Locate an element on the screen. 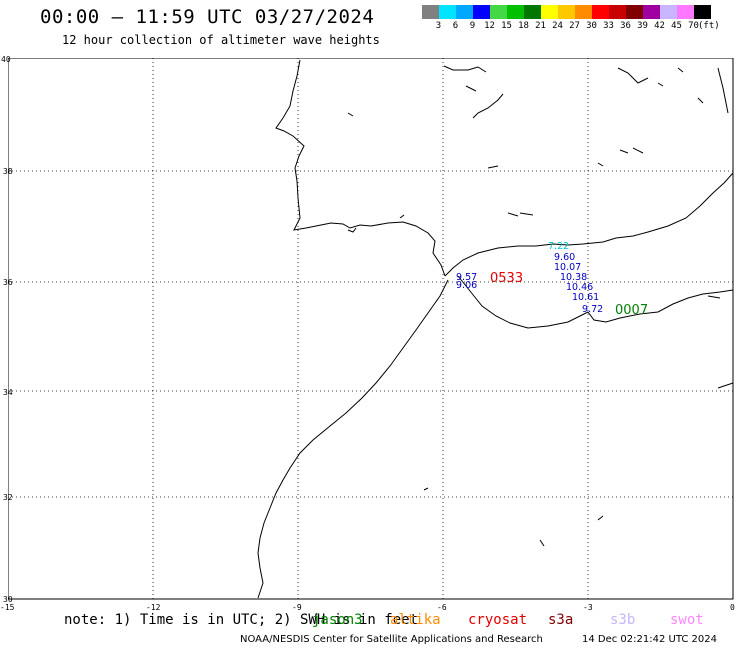 This screenshot has height=650, width=740. color-scale-legend: 3 6 9 12 15 18 21 24 27 30 33 36 39 42 45 70 (ft) is located at coordinates (571, 19).